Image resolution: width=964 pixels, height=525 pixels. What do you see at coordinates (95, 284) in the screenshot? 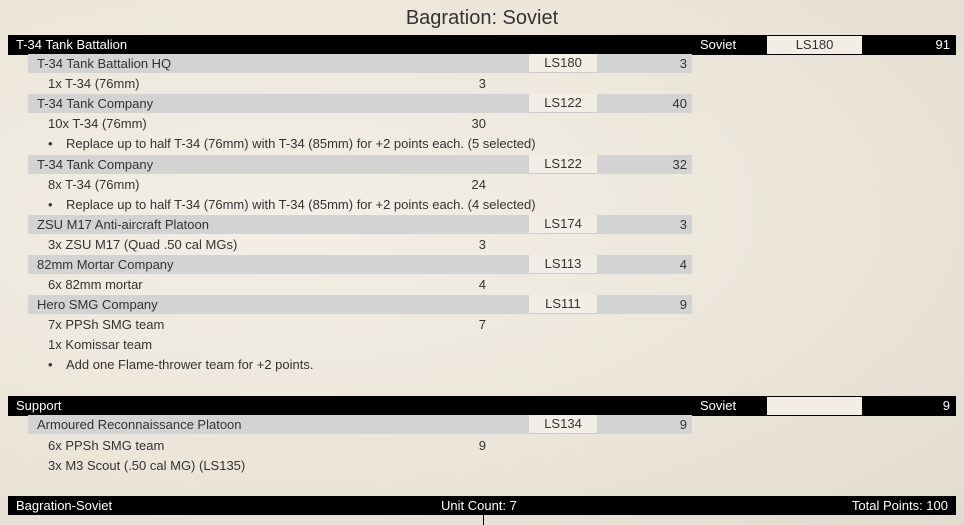
I see `item-name: 6x 82mm mortar` at bounding box center [95, 284].